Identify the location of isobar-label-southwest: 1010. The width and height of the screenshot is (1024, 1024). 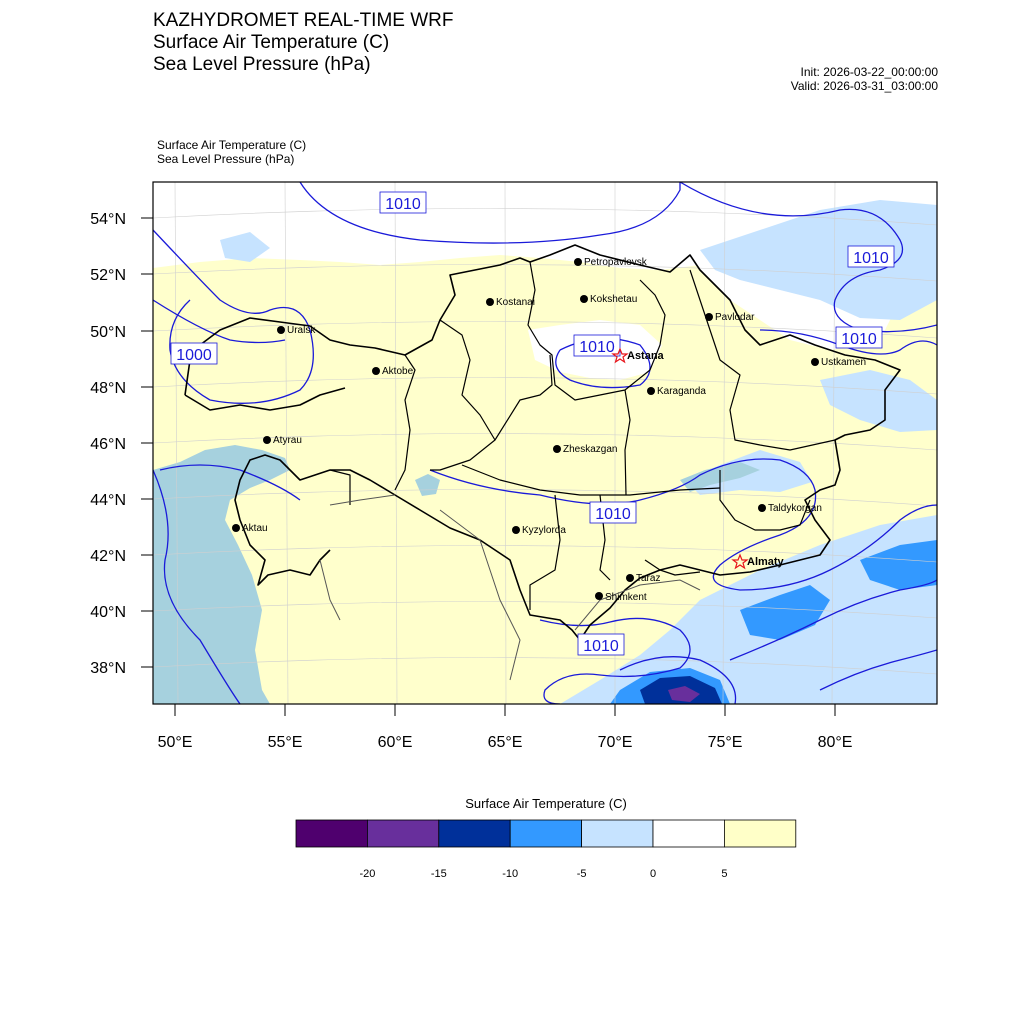
(601, 644).